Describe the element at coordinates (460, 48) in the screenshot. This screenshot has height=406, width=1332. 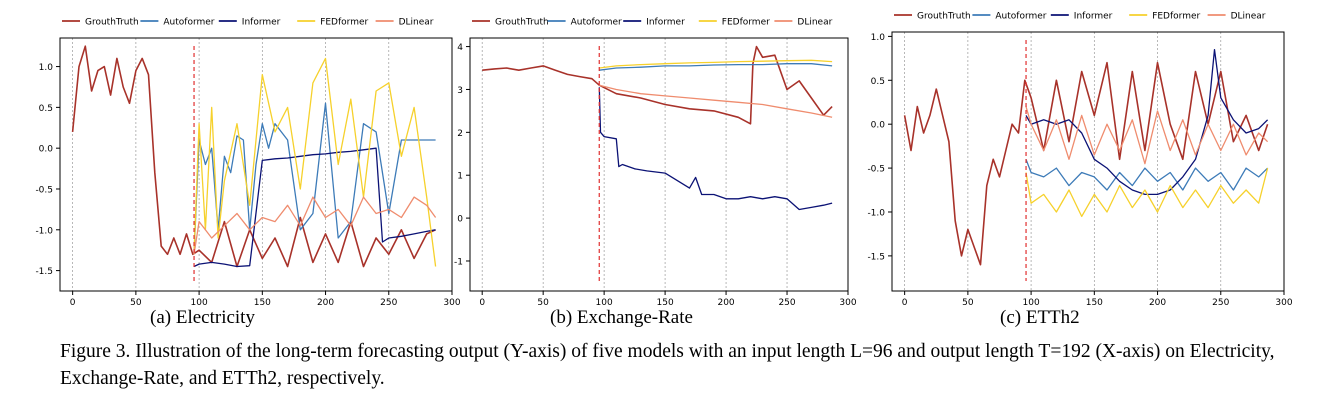
I see `y-tick-label: 4` at that location.